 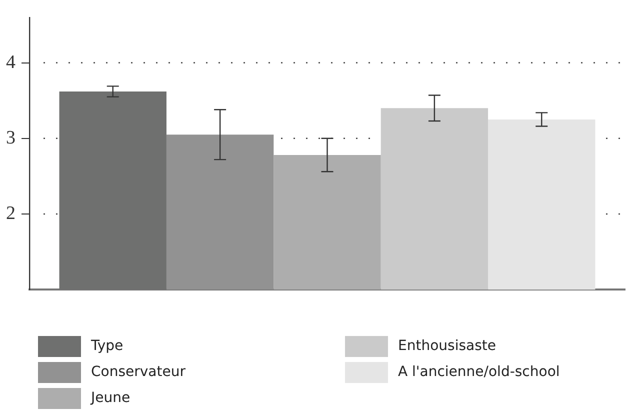 I want to click on legend-label: A l'ancienne/old-school, so click(x=479, y=372).